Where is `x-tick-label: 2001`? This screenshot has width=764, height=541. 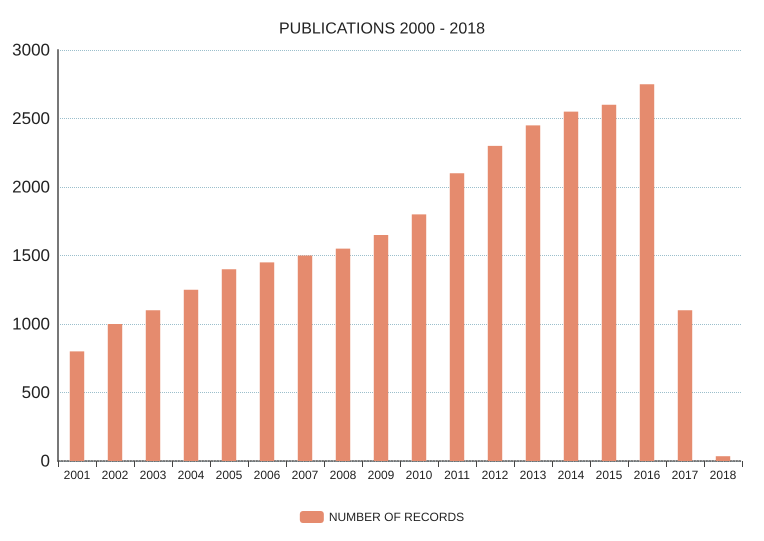
x-tick-label: 2001 is located at coordinates (77, 475).